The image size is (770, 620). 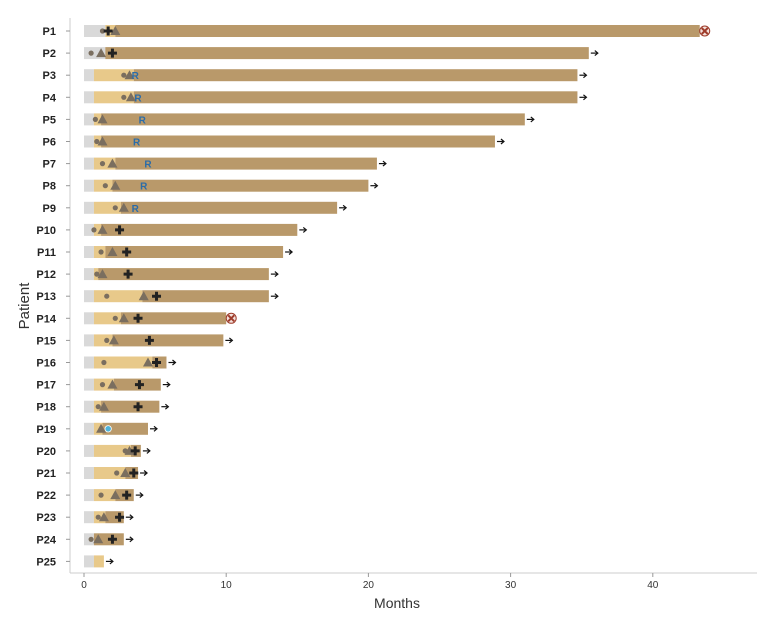 I want to click on patient-label: P17, so click(x=46, y=386).